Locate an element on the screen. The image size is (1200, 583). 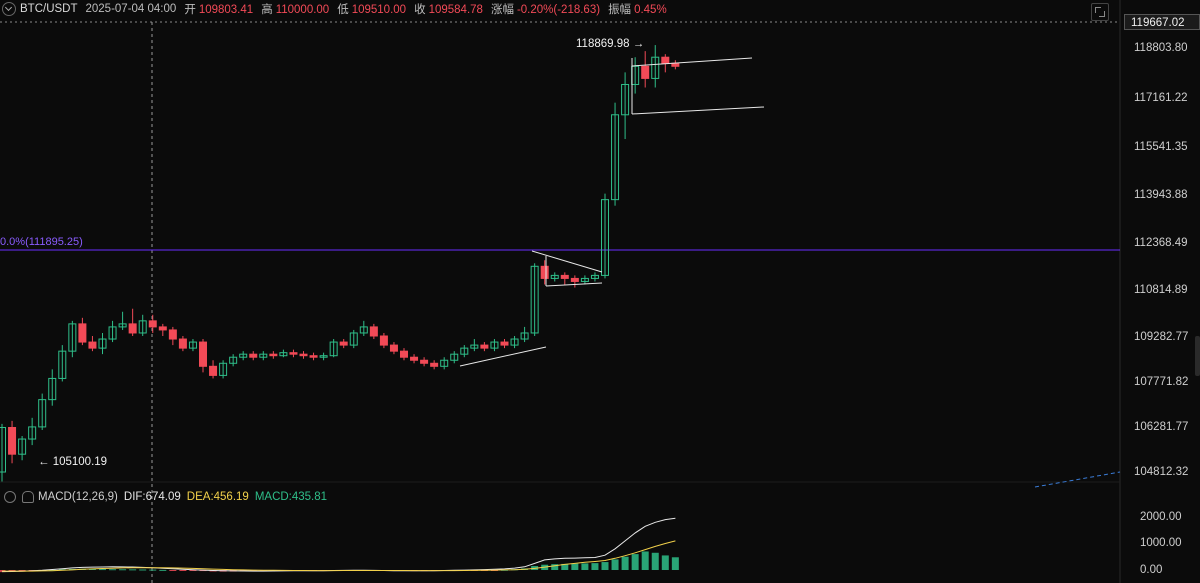
fib-level-label: 0.0%(111895.25) is located at coordinates (41, 242).